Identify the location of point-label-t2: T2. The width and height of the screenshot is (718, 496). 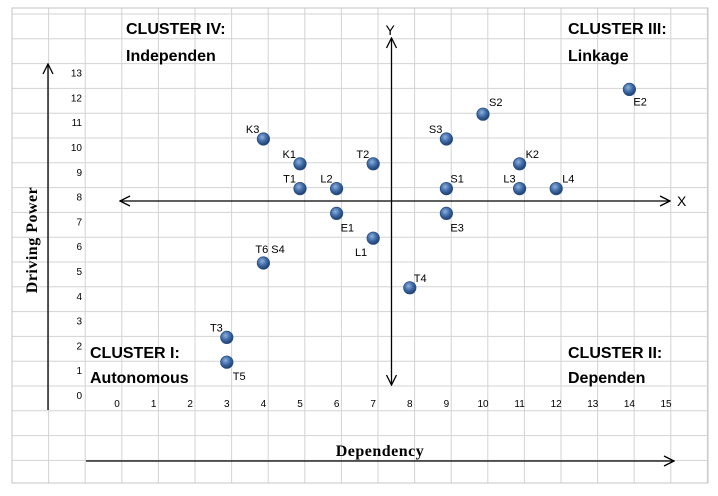
(362, 155).